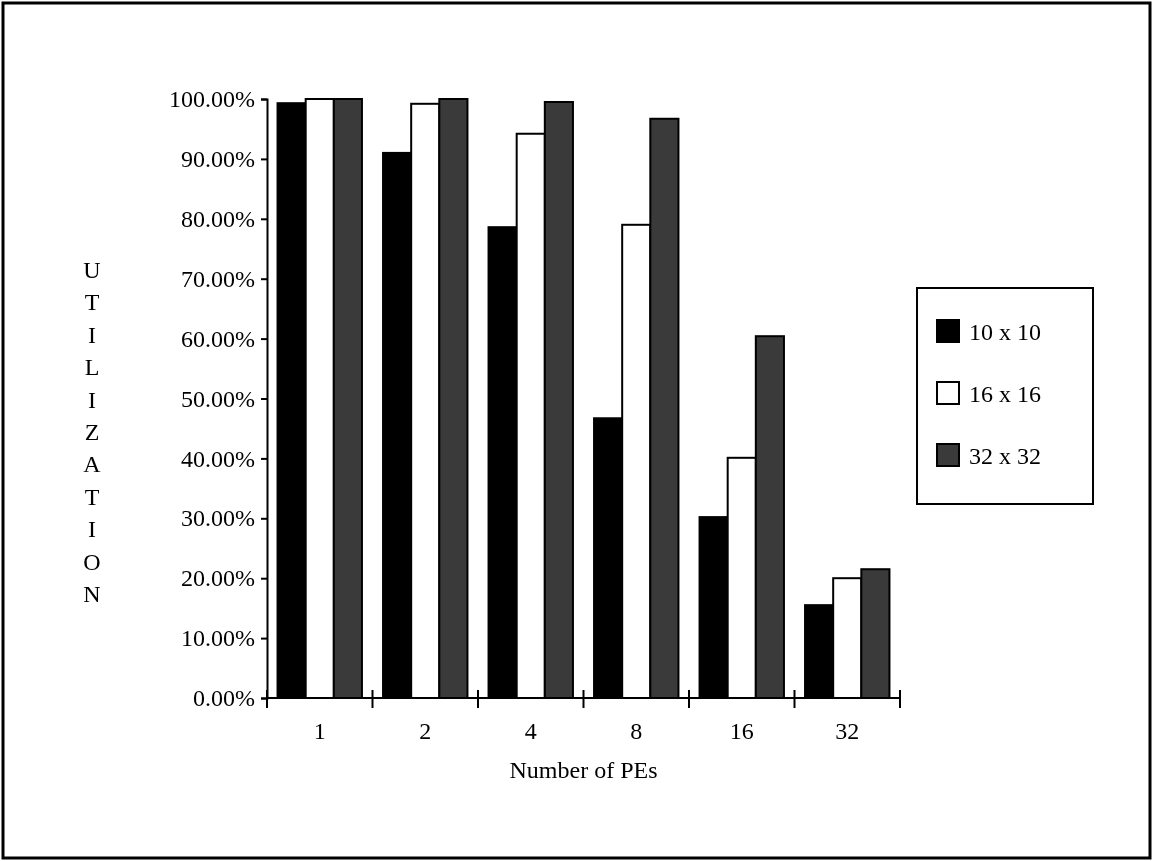  What do you see at coordinates (218, 578) in the screenshot?
I see `y-tick-label: 20.00%` at bounding box center [218, 578].